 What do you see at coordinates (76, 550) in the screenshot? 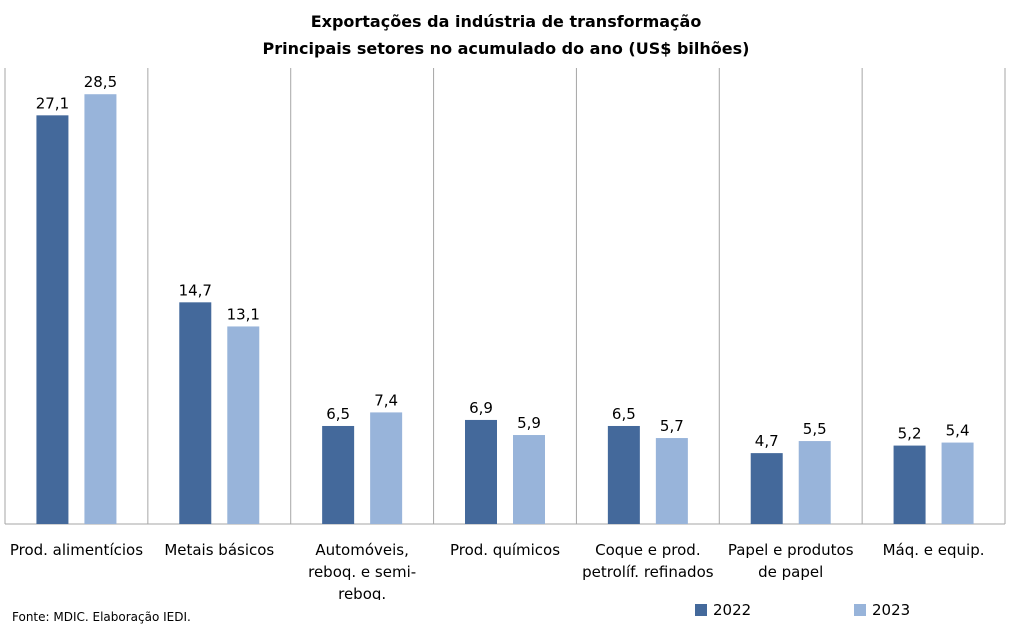
I see `category-label: Prod. alimentícios` at bounding box center [76, 550].